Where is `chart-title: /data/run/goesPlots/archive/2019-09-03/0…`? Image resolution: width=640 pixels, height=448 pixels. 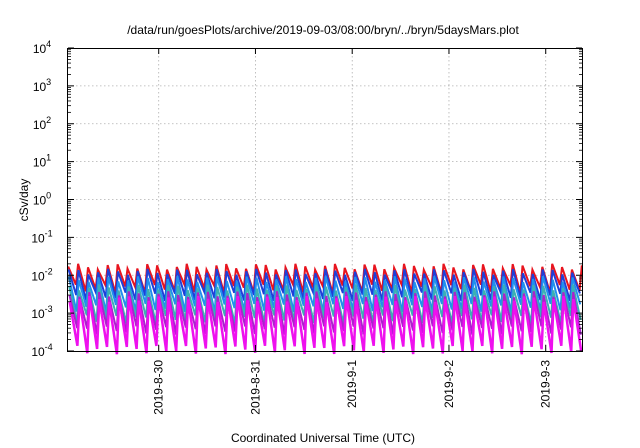 chart-title: /data/run/goesPlots/archive/2019-09-03/0… is located at coordinates (323, 30).